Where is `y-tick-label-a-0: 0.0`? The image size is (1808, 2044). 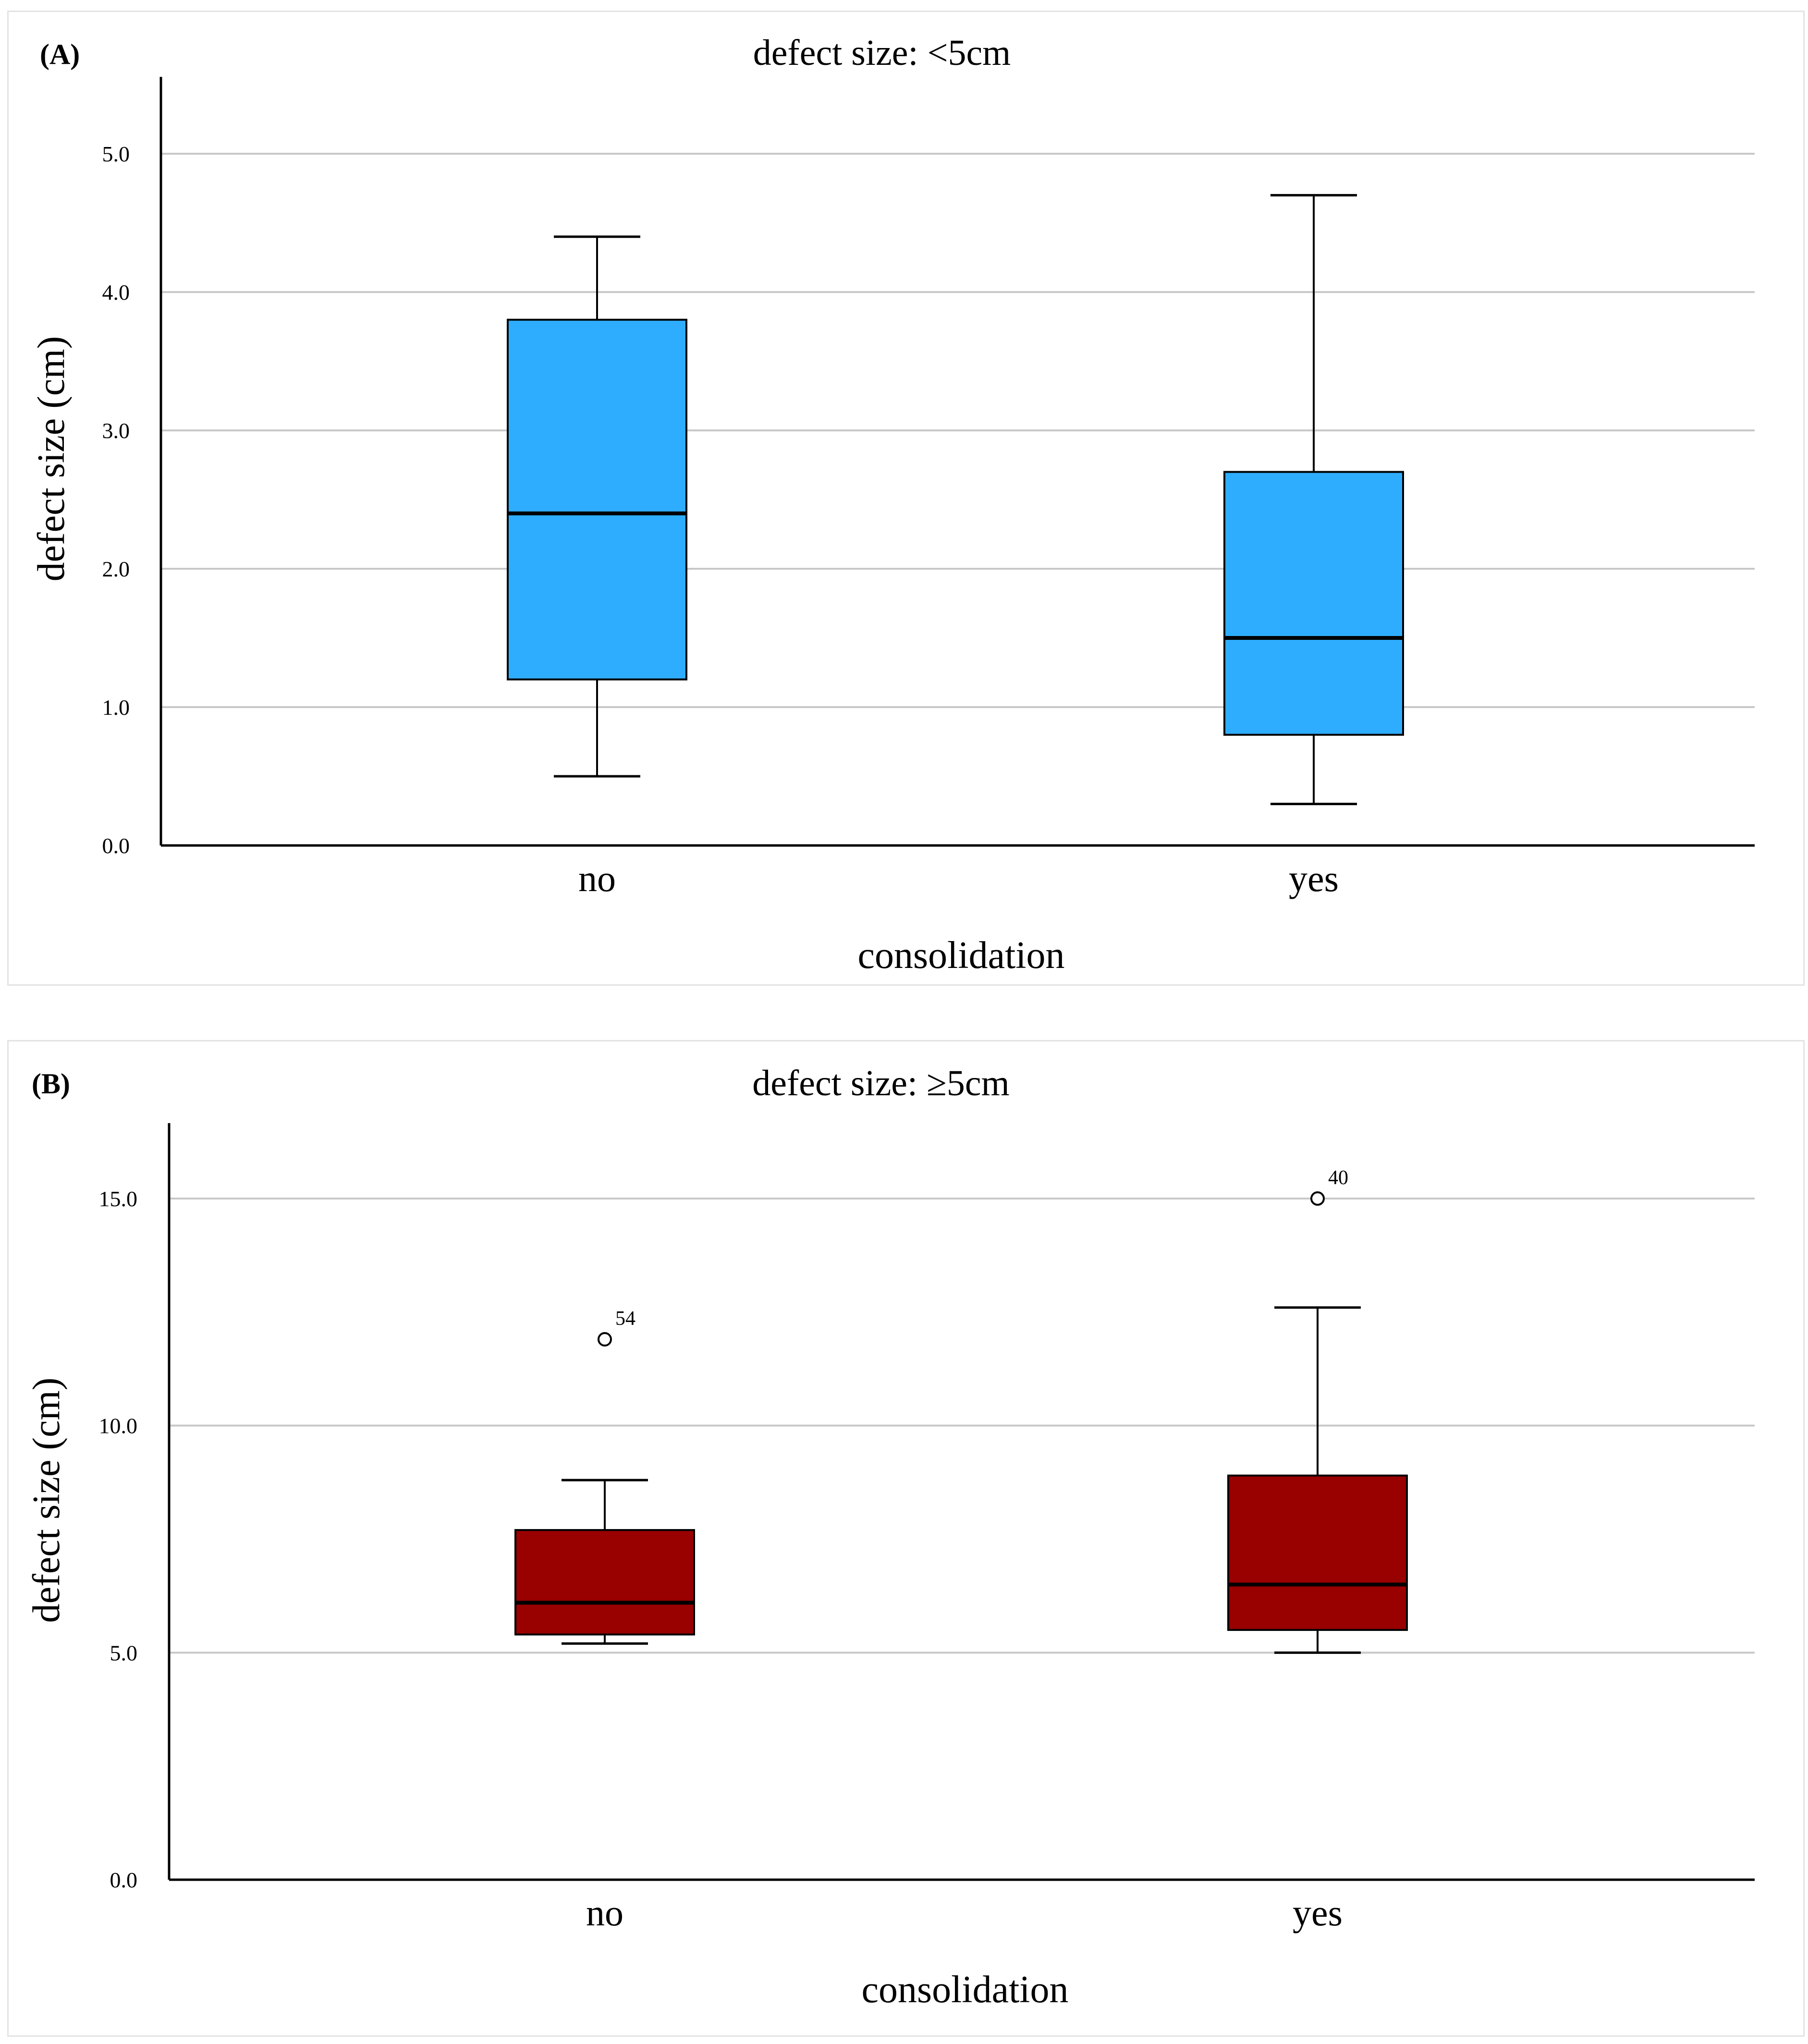 y-tick-label-a-0: 0.0 is located at coordinates (116, 845).